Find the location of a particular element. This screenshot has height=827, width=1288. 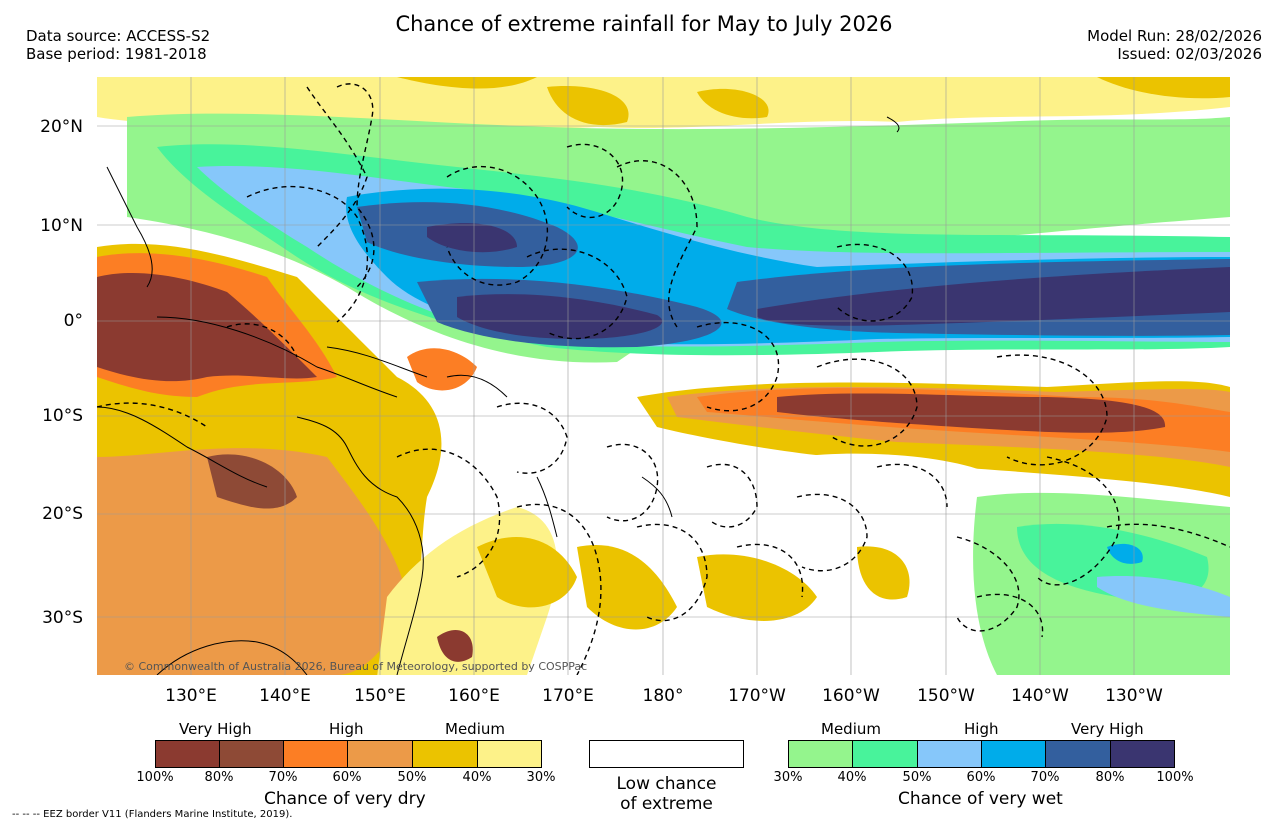

wet-group-very-high: Very High is located at coordinates (1107, 729).